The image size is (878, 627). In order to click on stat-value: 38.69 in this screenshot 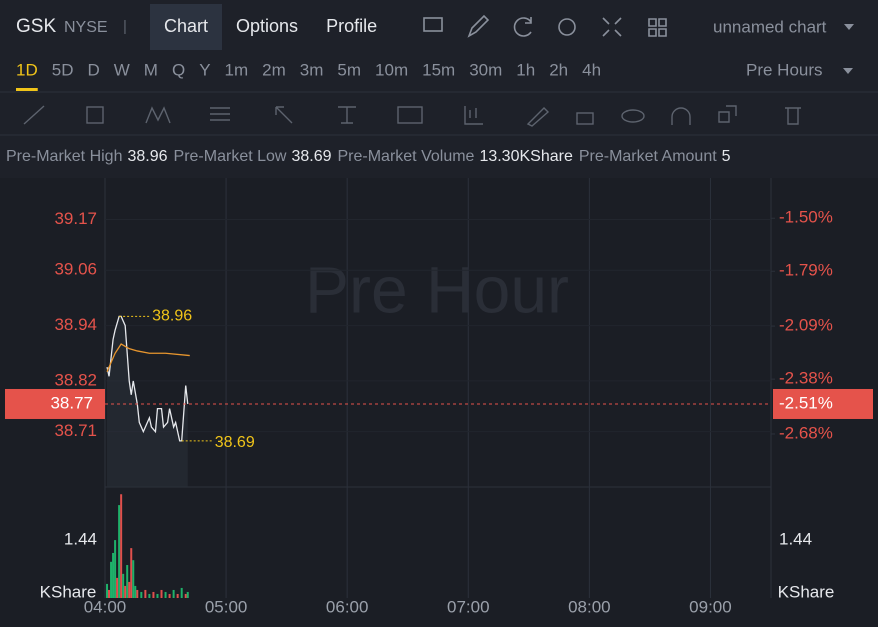, I will do `click(311, 156)`.